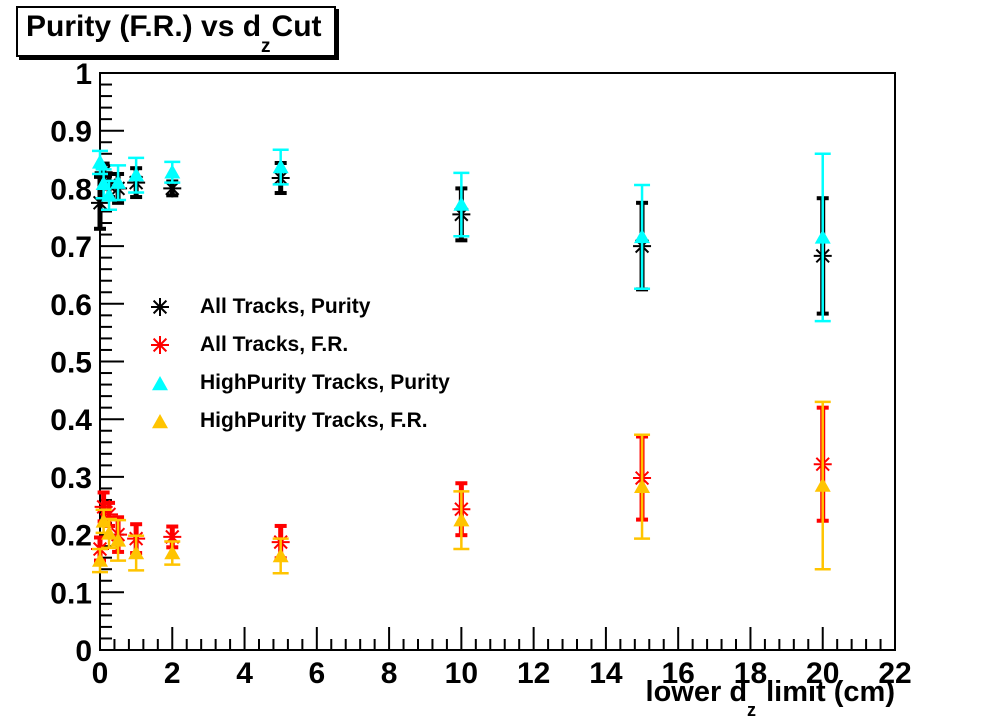 The width and height of the screenshot is (996, 722). I want to click on legend-label: All Tracks, Purity, so click(285, 306).